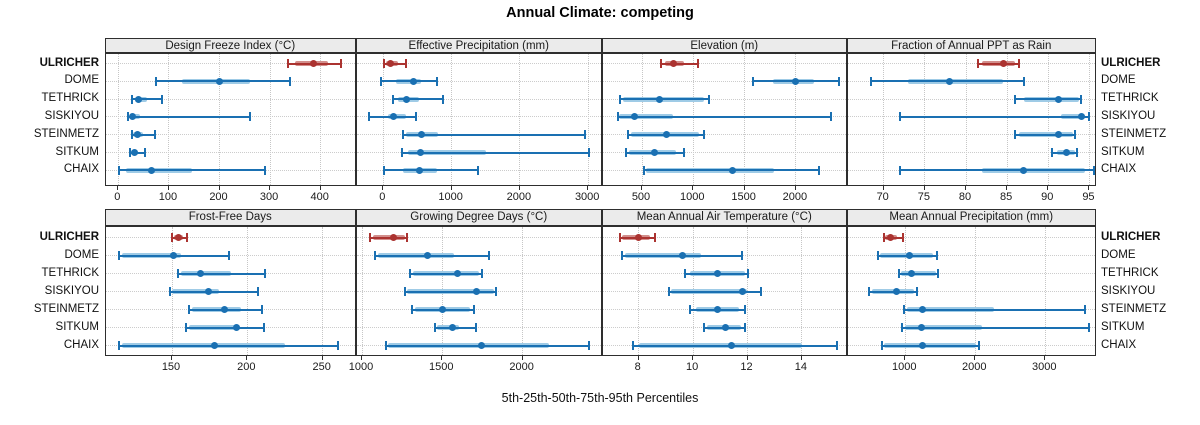  Describe the element at coordinates (692, 367) in the screenshot. I see `axis-tick-label: 10` at that location.